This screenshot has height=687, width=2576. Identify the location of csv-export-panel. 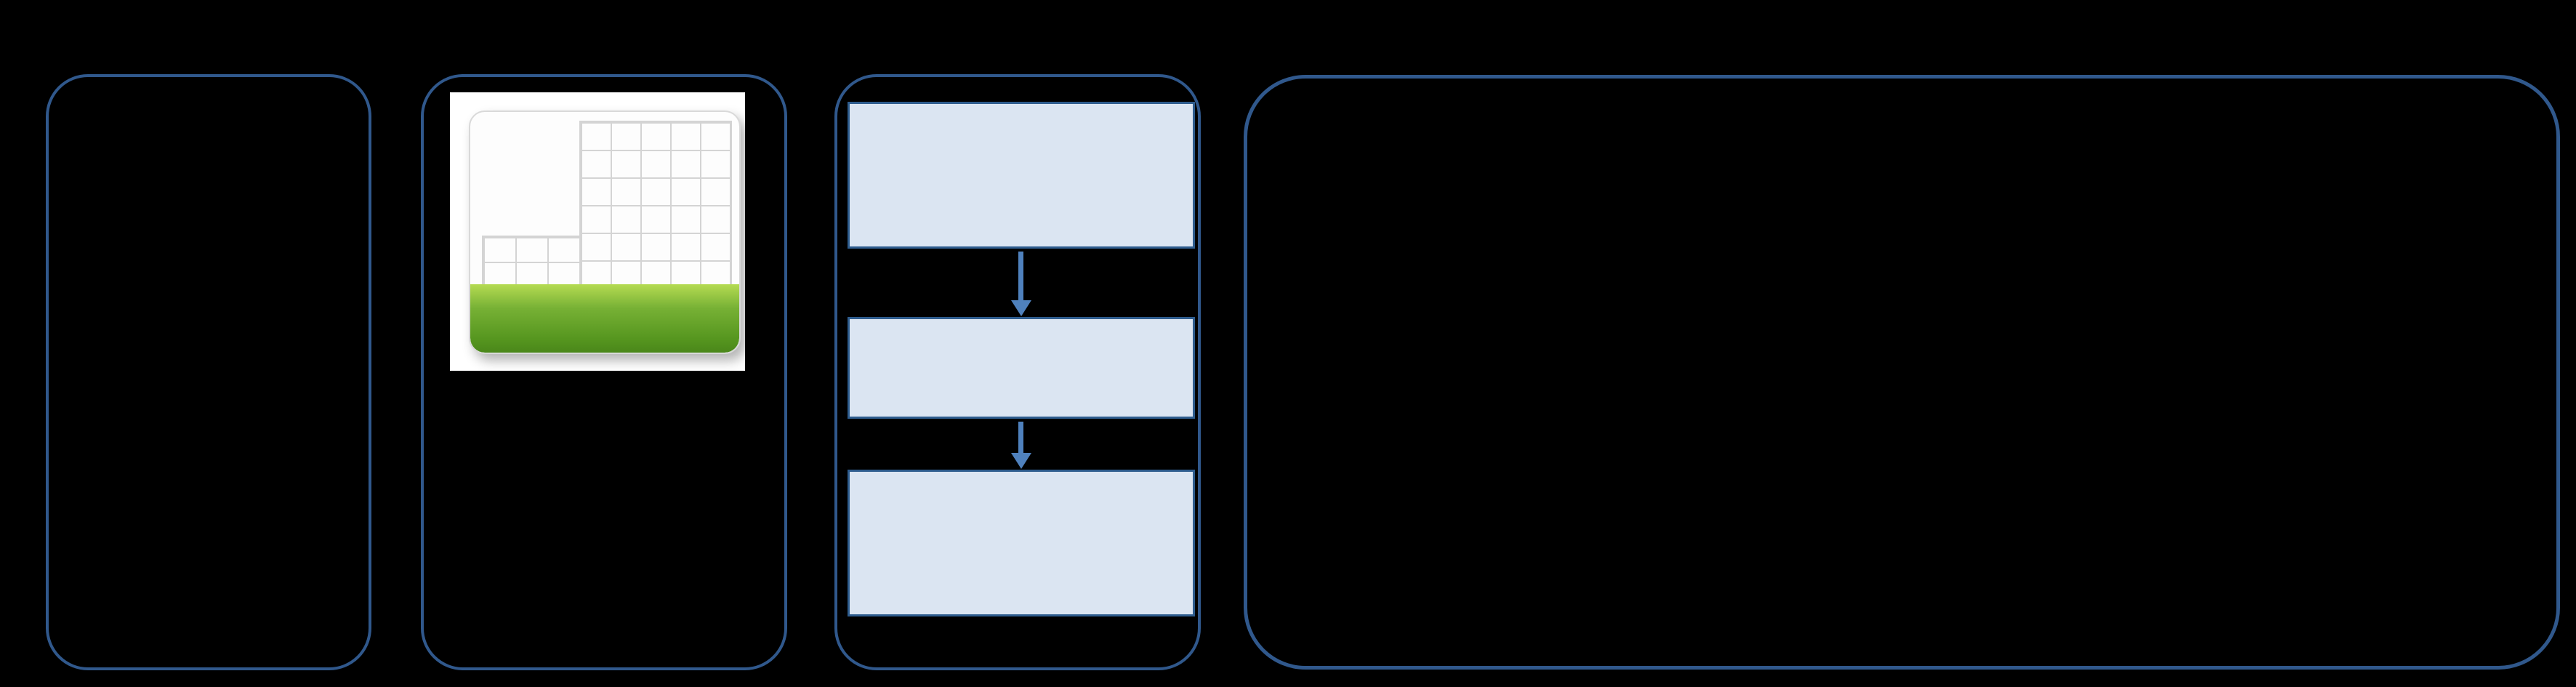
(604, 372).